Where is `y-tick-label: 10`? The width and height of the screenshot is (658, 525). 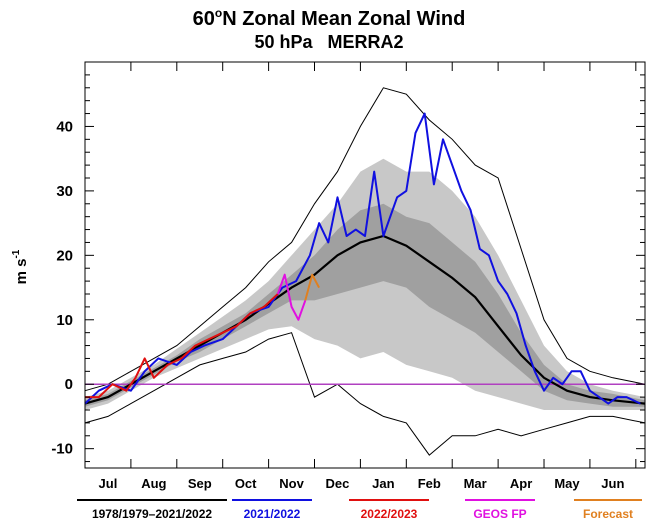
y-tick-label: 10 is located at coordinates (64, 320).